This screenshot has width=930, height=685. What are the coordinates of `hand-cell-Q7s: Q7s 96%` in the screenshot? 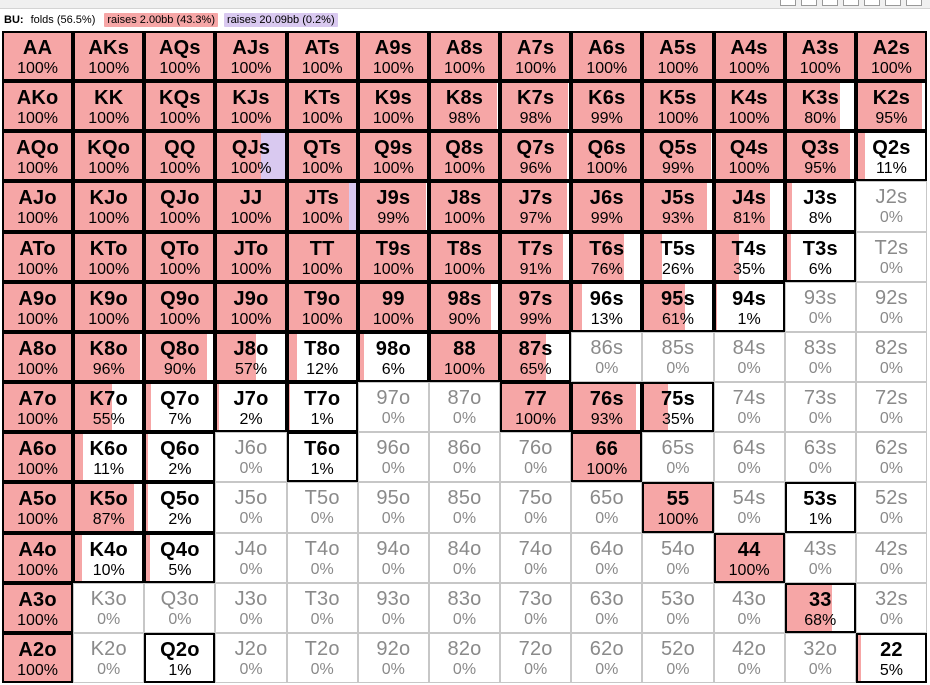 It's located at (536, 156).